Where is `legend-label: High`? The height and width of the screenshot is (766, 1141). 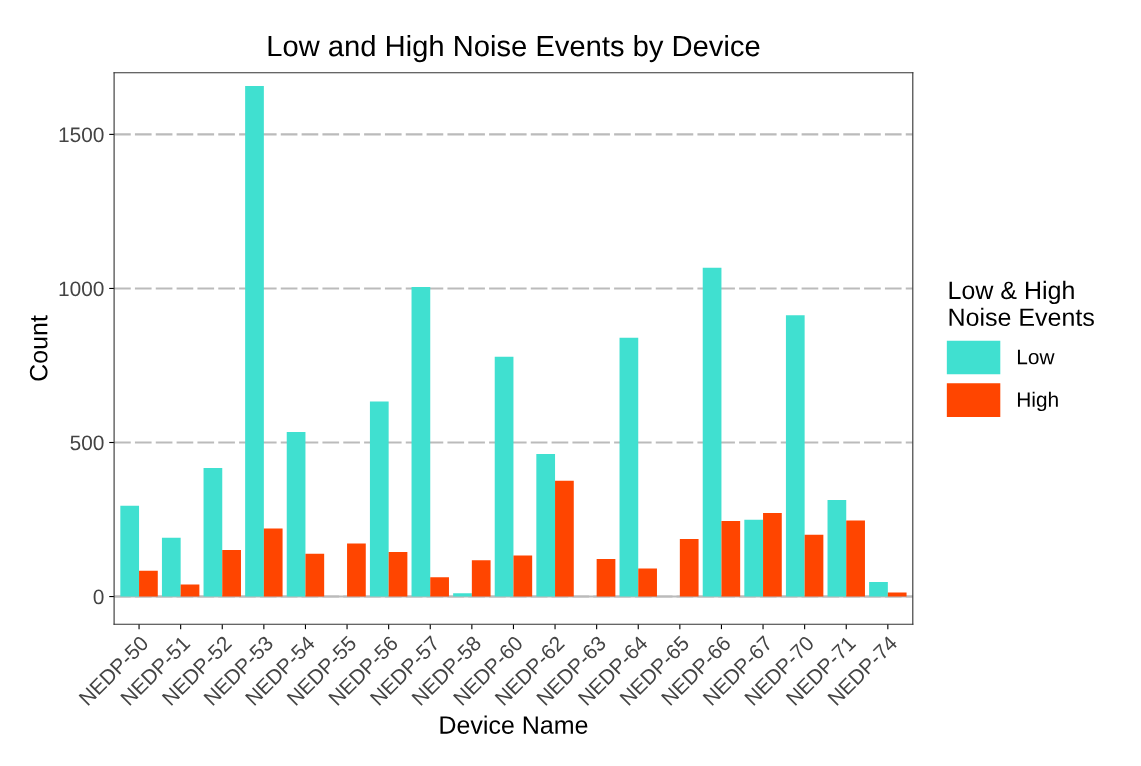
legend-label: High is located at coordinates (1037, 401).